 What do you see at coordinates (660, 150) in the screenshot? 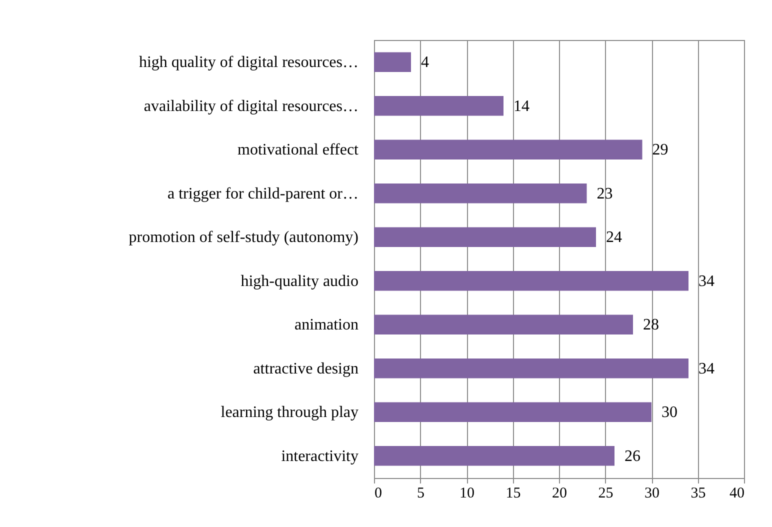
I see `data-label: 29` at bounding box center [660, 150].